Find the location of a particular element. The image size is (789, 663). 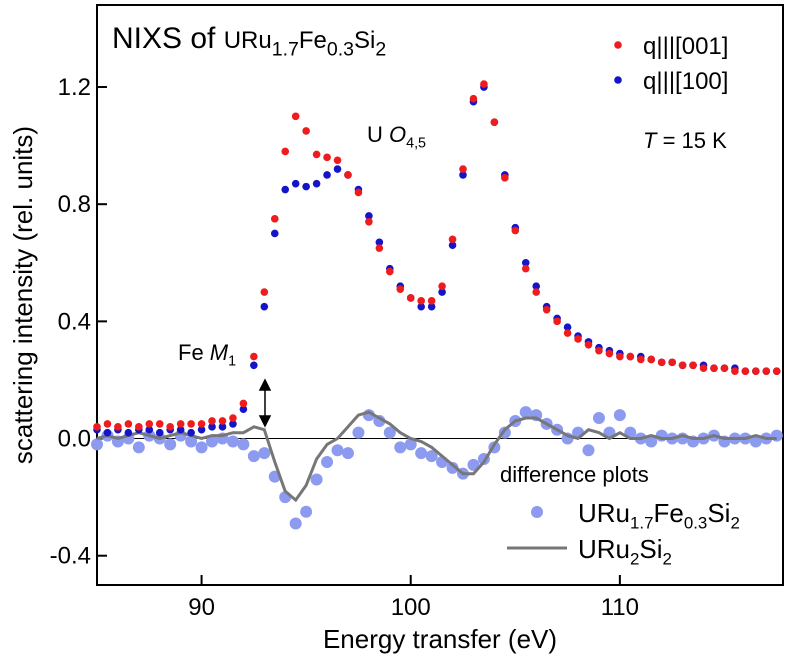

legend-label: q|||[100] is located at coordinates (685, 81).